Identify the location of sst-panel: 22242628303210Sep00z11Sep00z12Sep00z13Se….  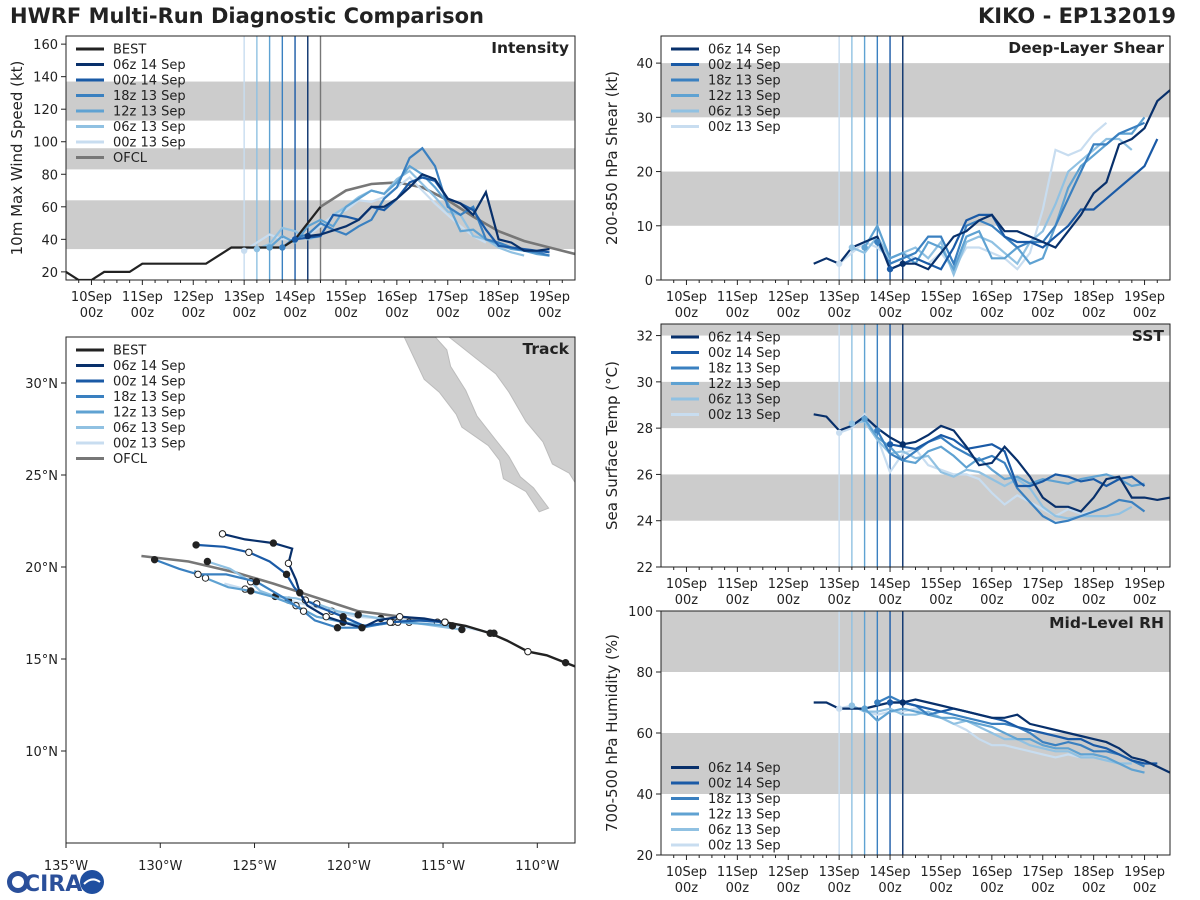
(887, 465).